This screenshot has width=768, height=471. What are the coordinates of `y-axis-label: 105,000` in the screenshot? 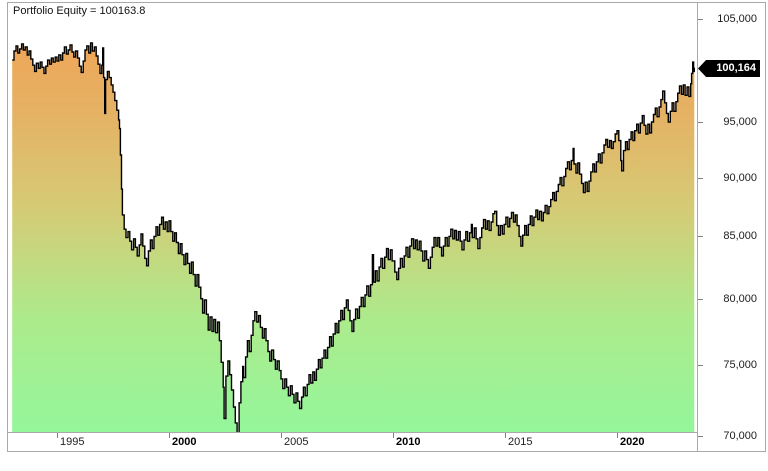 It's located at (737, 19).